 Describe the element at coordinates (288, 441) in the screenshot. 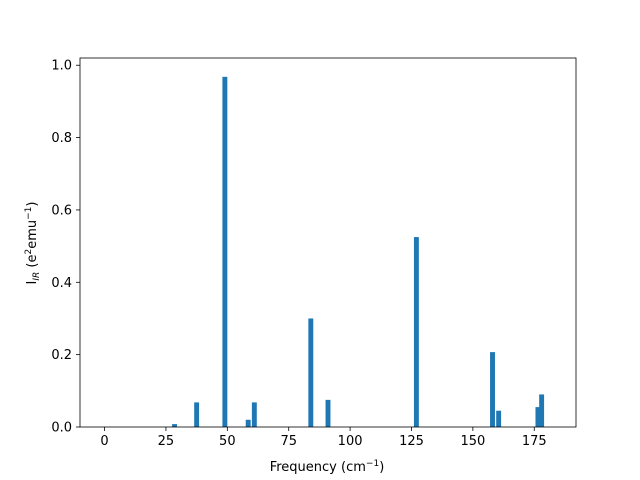

I see `x-tick-label: 75` at that location.